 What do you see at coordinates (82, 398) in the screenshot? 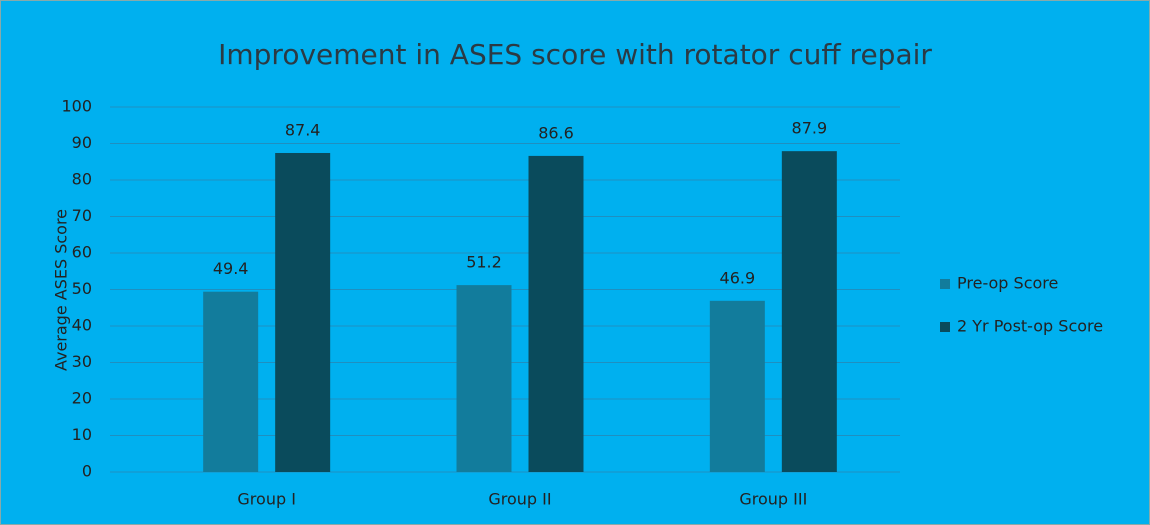
I see `y-tick-label: 20` at bounding box center [82, 398].